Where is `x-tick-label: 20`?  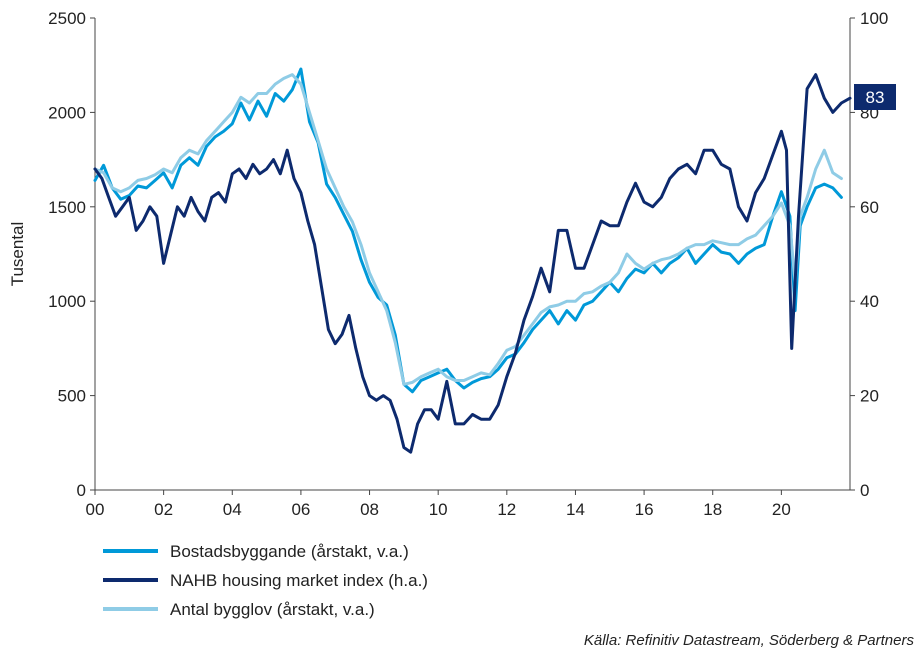 x-tick-label: 20 is located at coordinates (781, 509).